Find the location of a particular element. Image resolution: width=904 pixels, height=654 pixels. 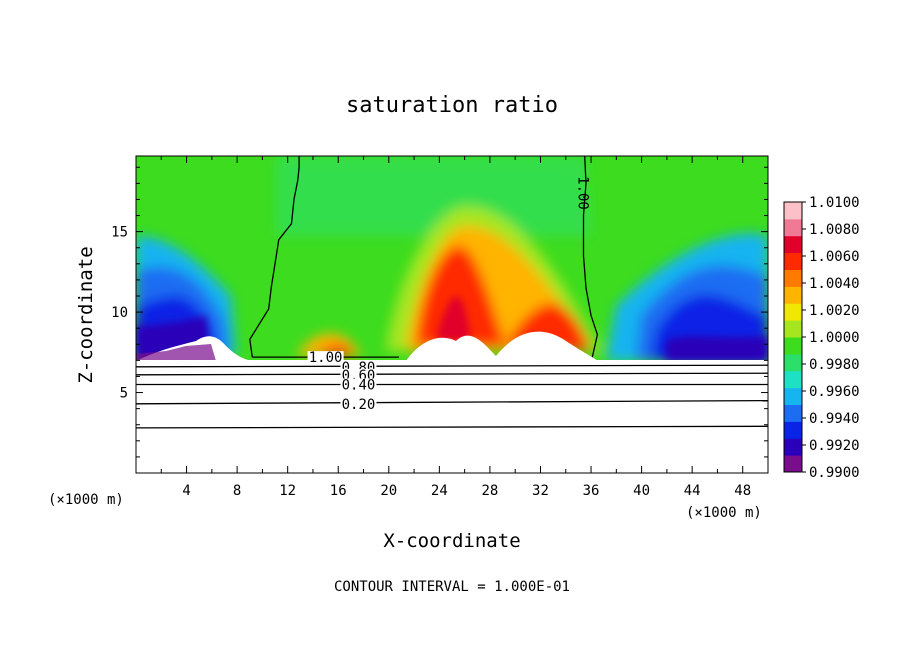

x-tick-label: 48 is located at coordinates (742, 491).